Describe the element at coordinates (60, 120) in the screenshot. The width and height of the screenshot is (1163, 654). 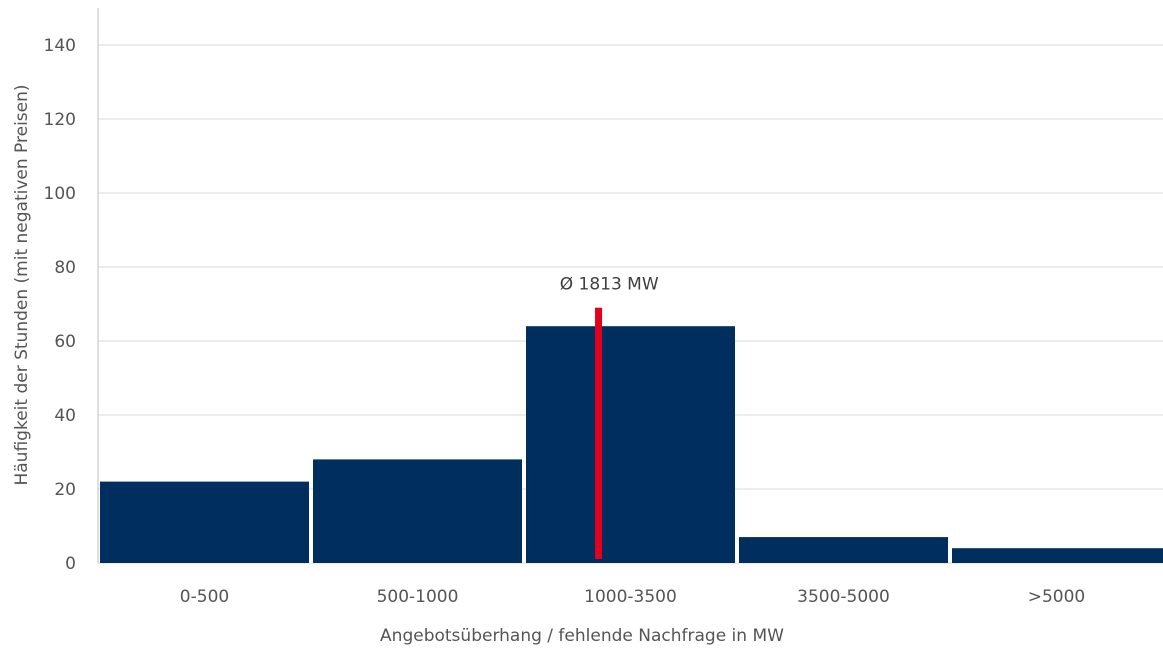
I see `y-tick-label: 120` at that location.